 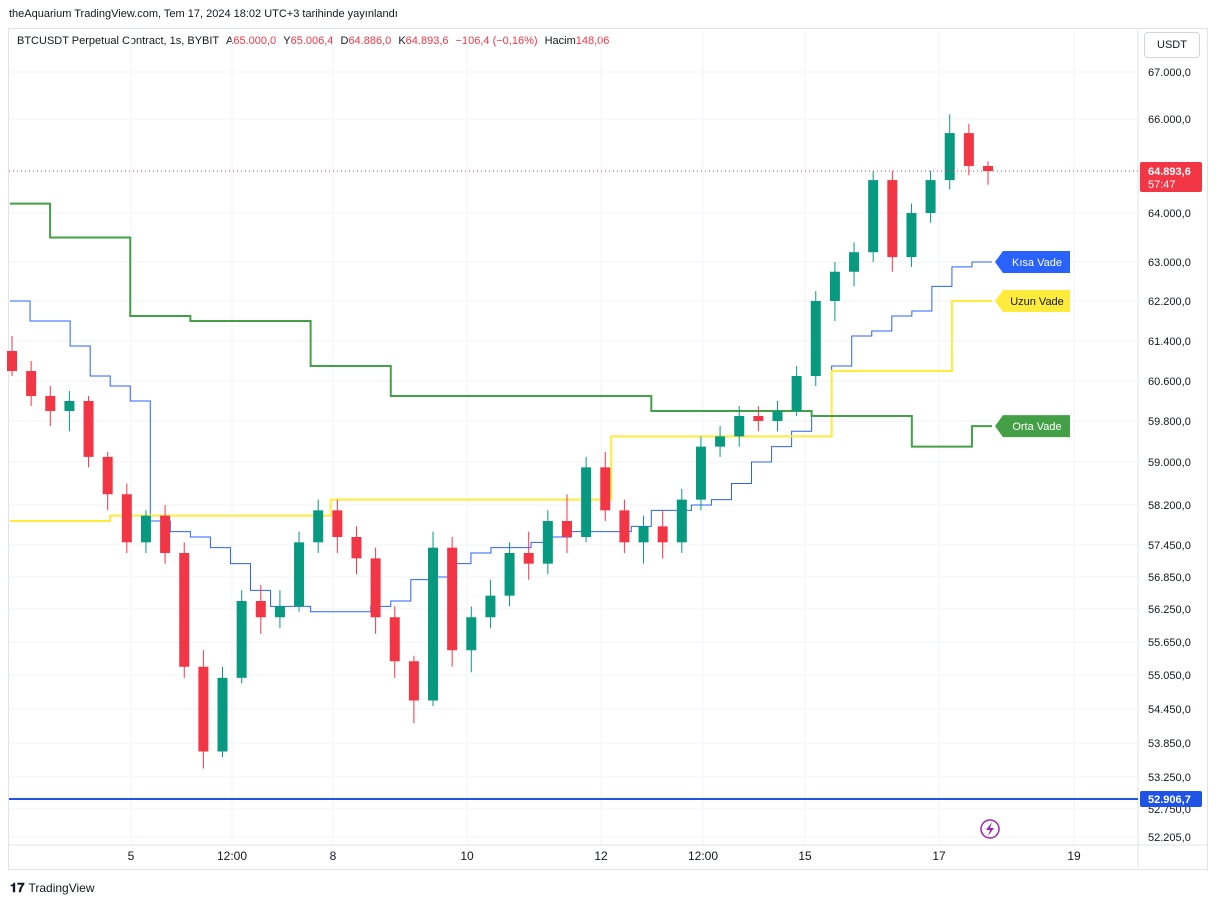 I want to click on brand: 𝟏𝟕 TradingView, so click(x=52, y=888).